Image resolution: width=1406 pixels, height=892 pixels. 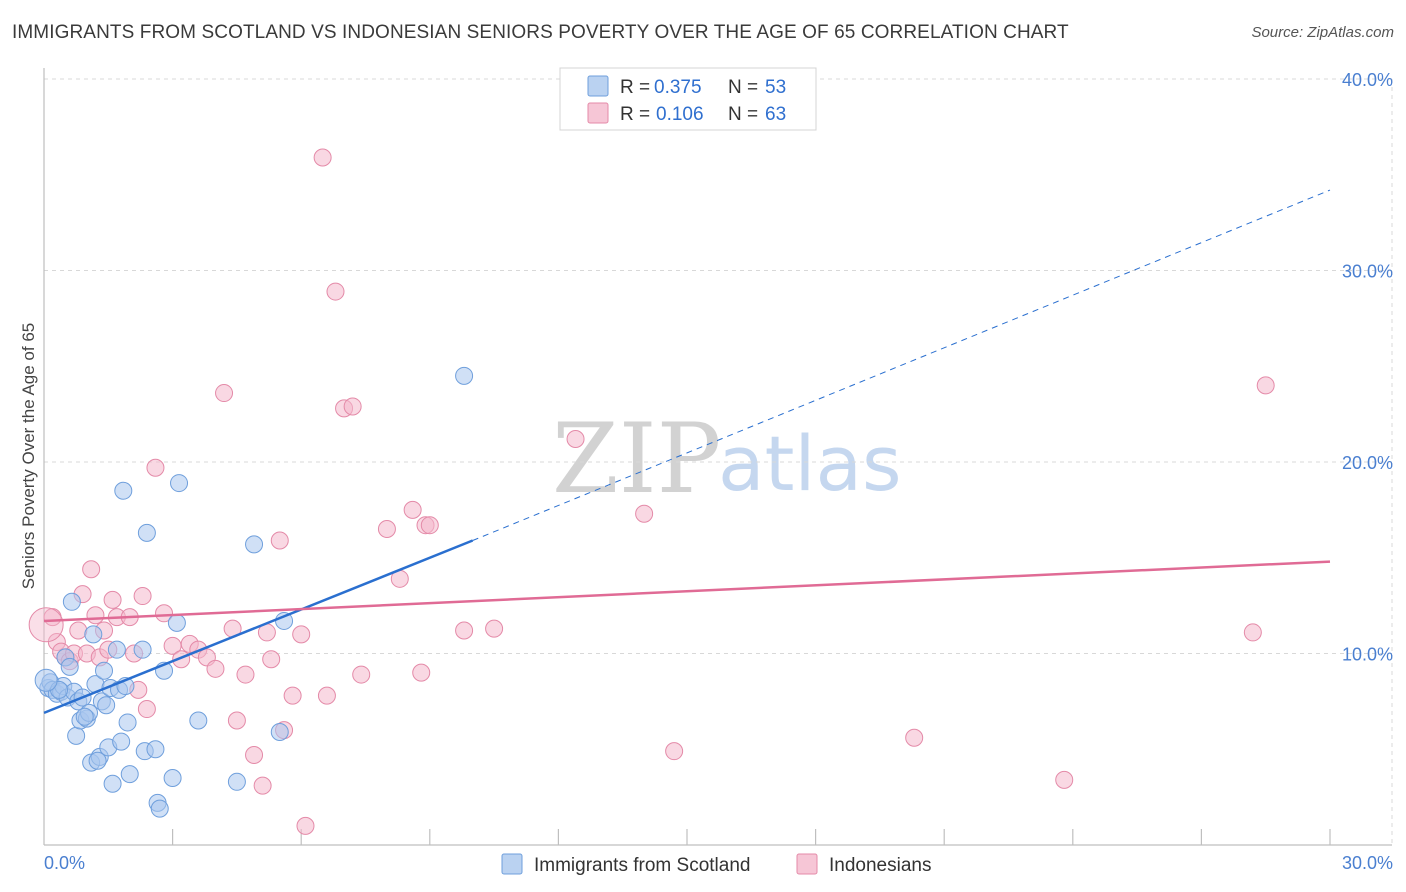 I want to click on legend-box: R = 0.375 N = 53 R = 0.106 N = 63, so click(x=688, y=99).